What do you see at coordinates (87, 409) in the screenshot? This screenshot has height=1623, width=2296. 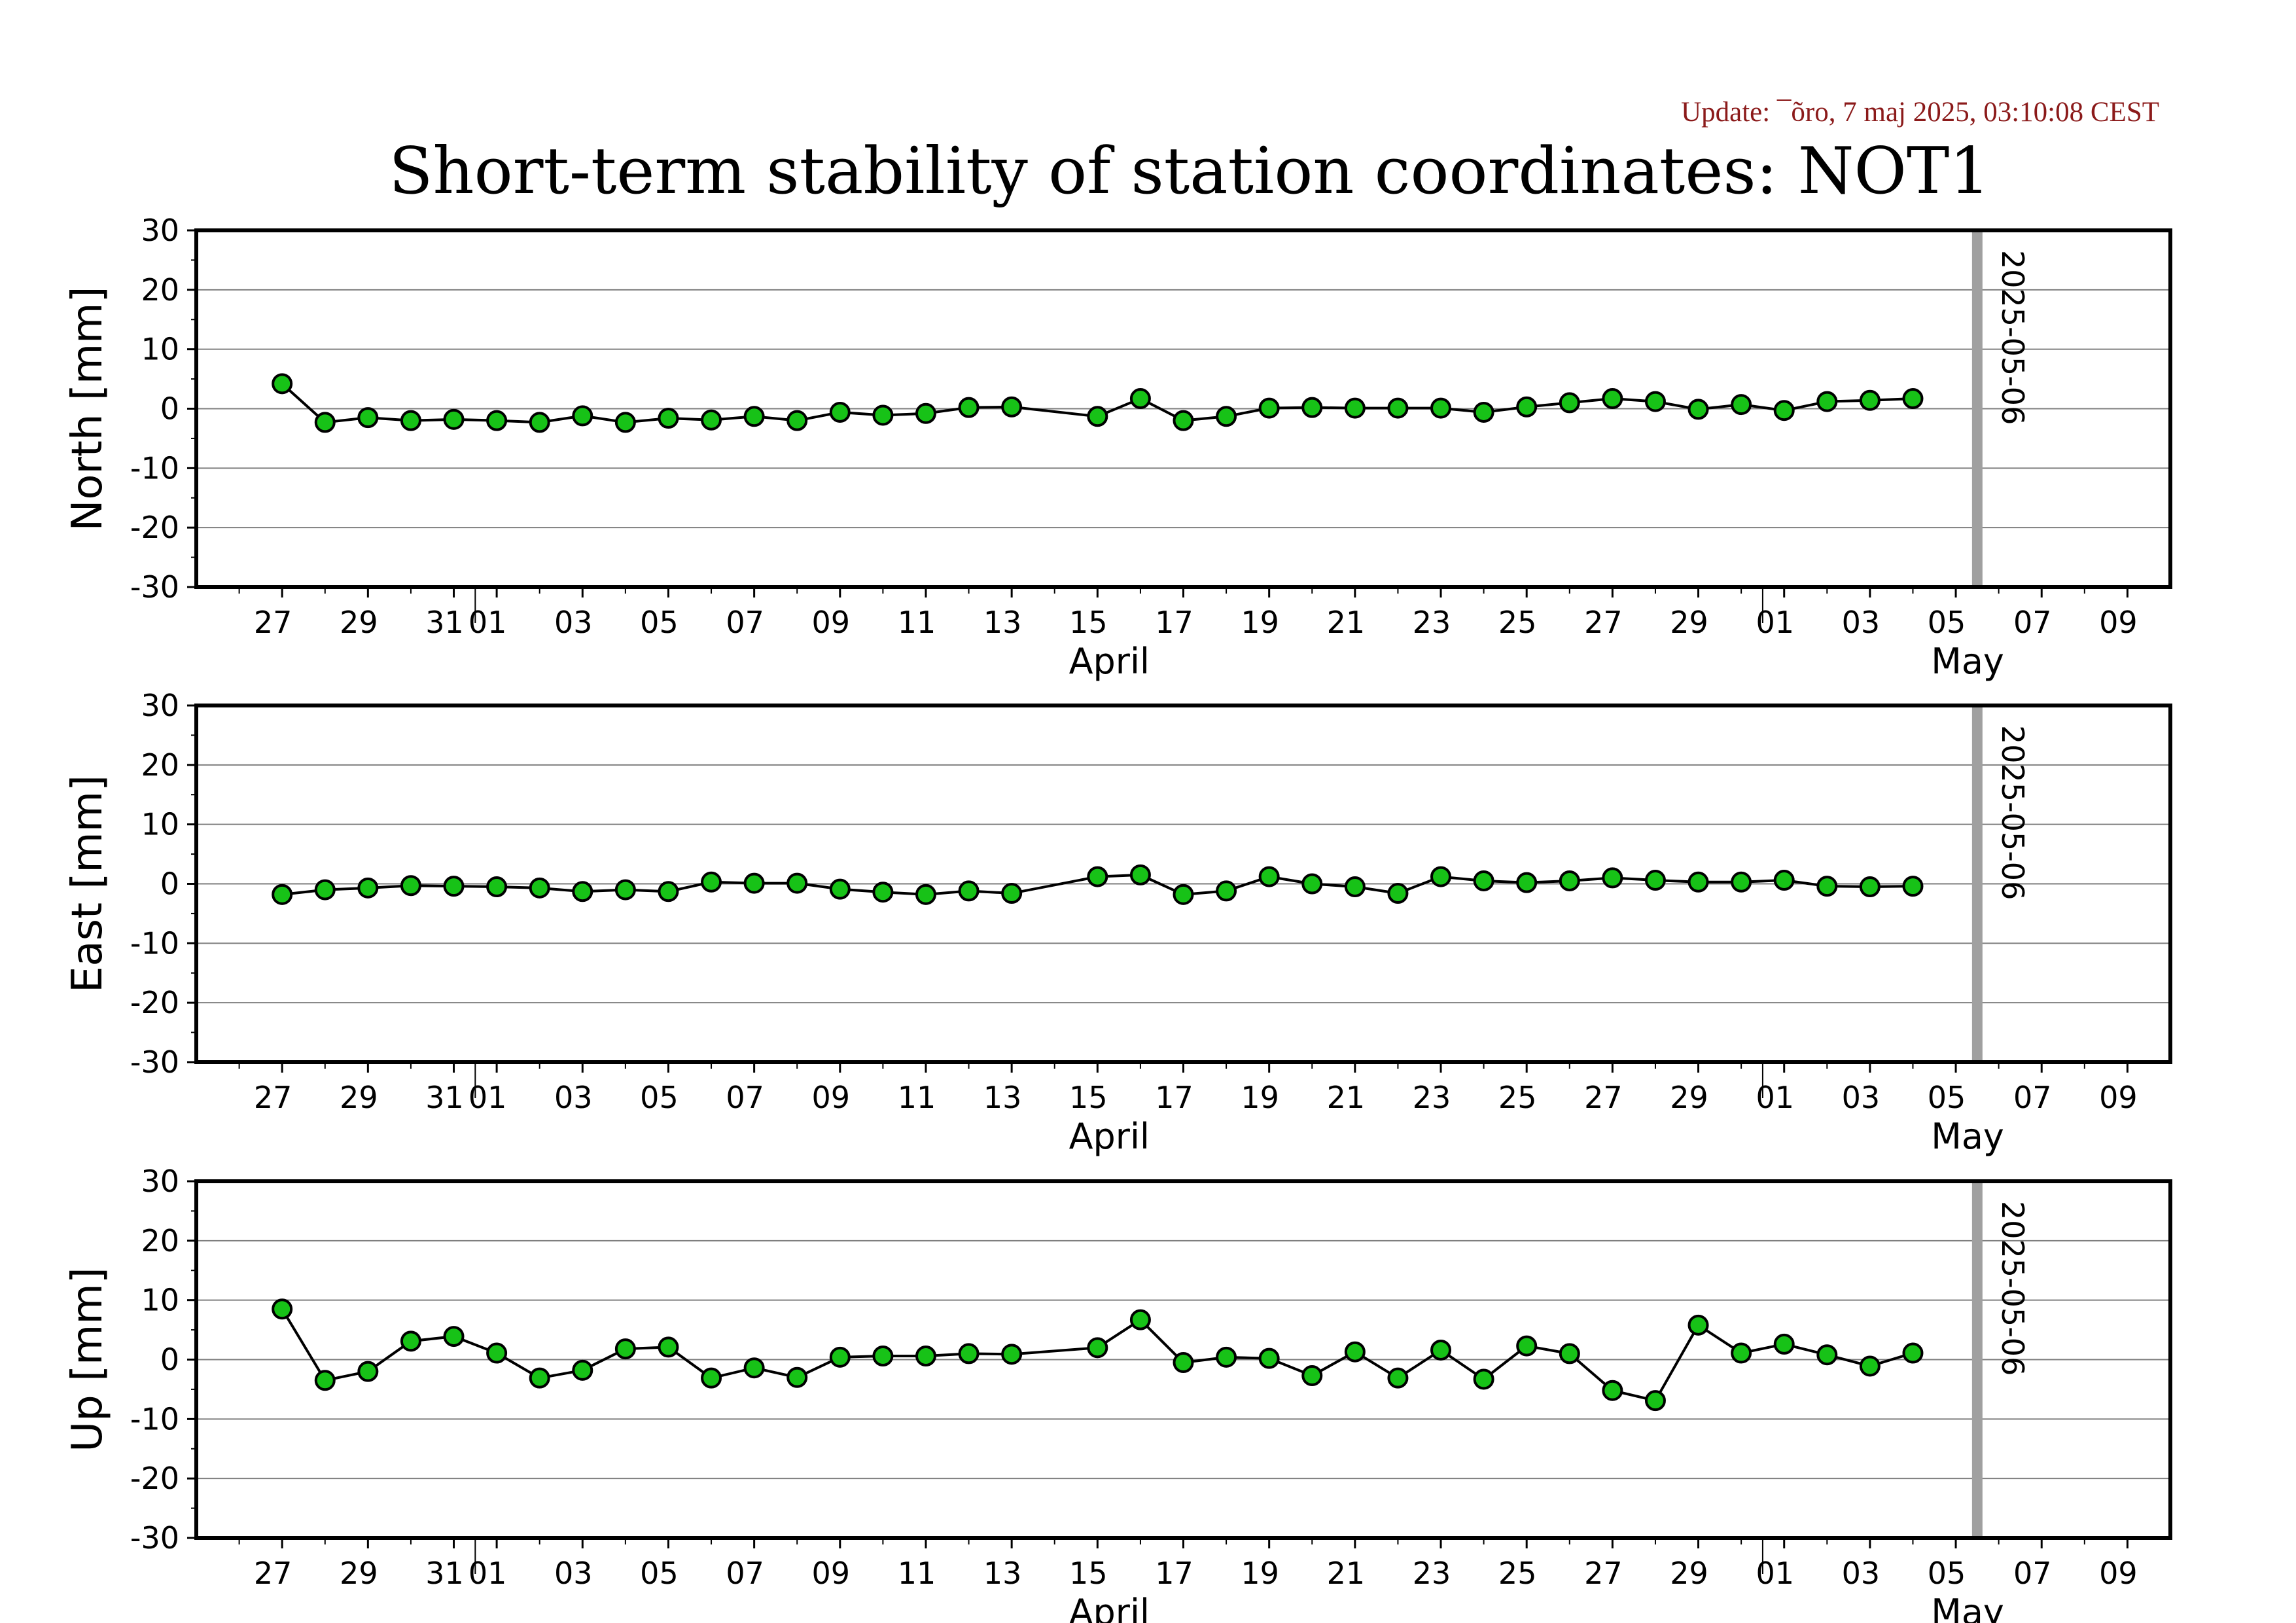 I see `y-axis-label: North [mm]` at bounding box center [87, 409].